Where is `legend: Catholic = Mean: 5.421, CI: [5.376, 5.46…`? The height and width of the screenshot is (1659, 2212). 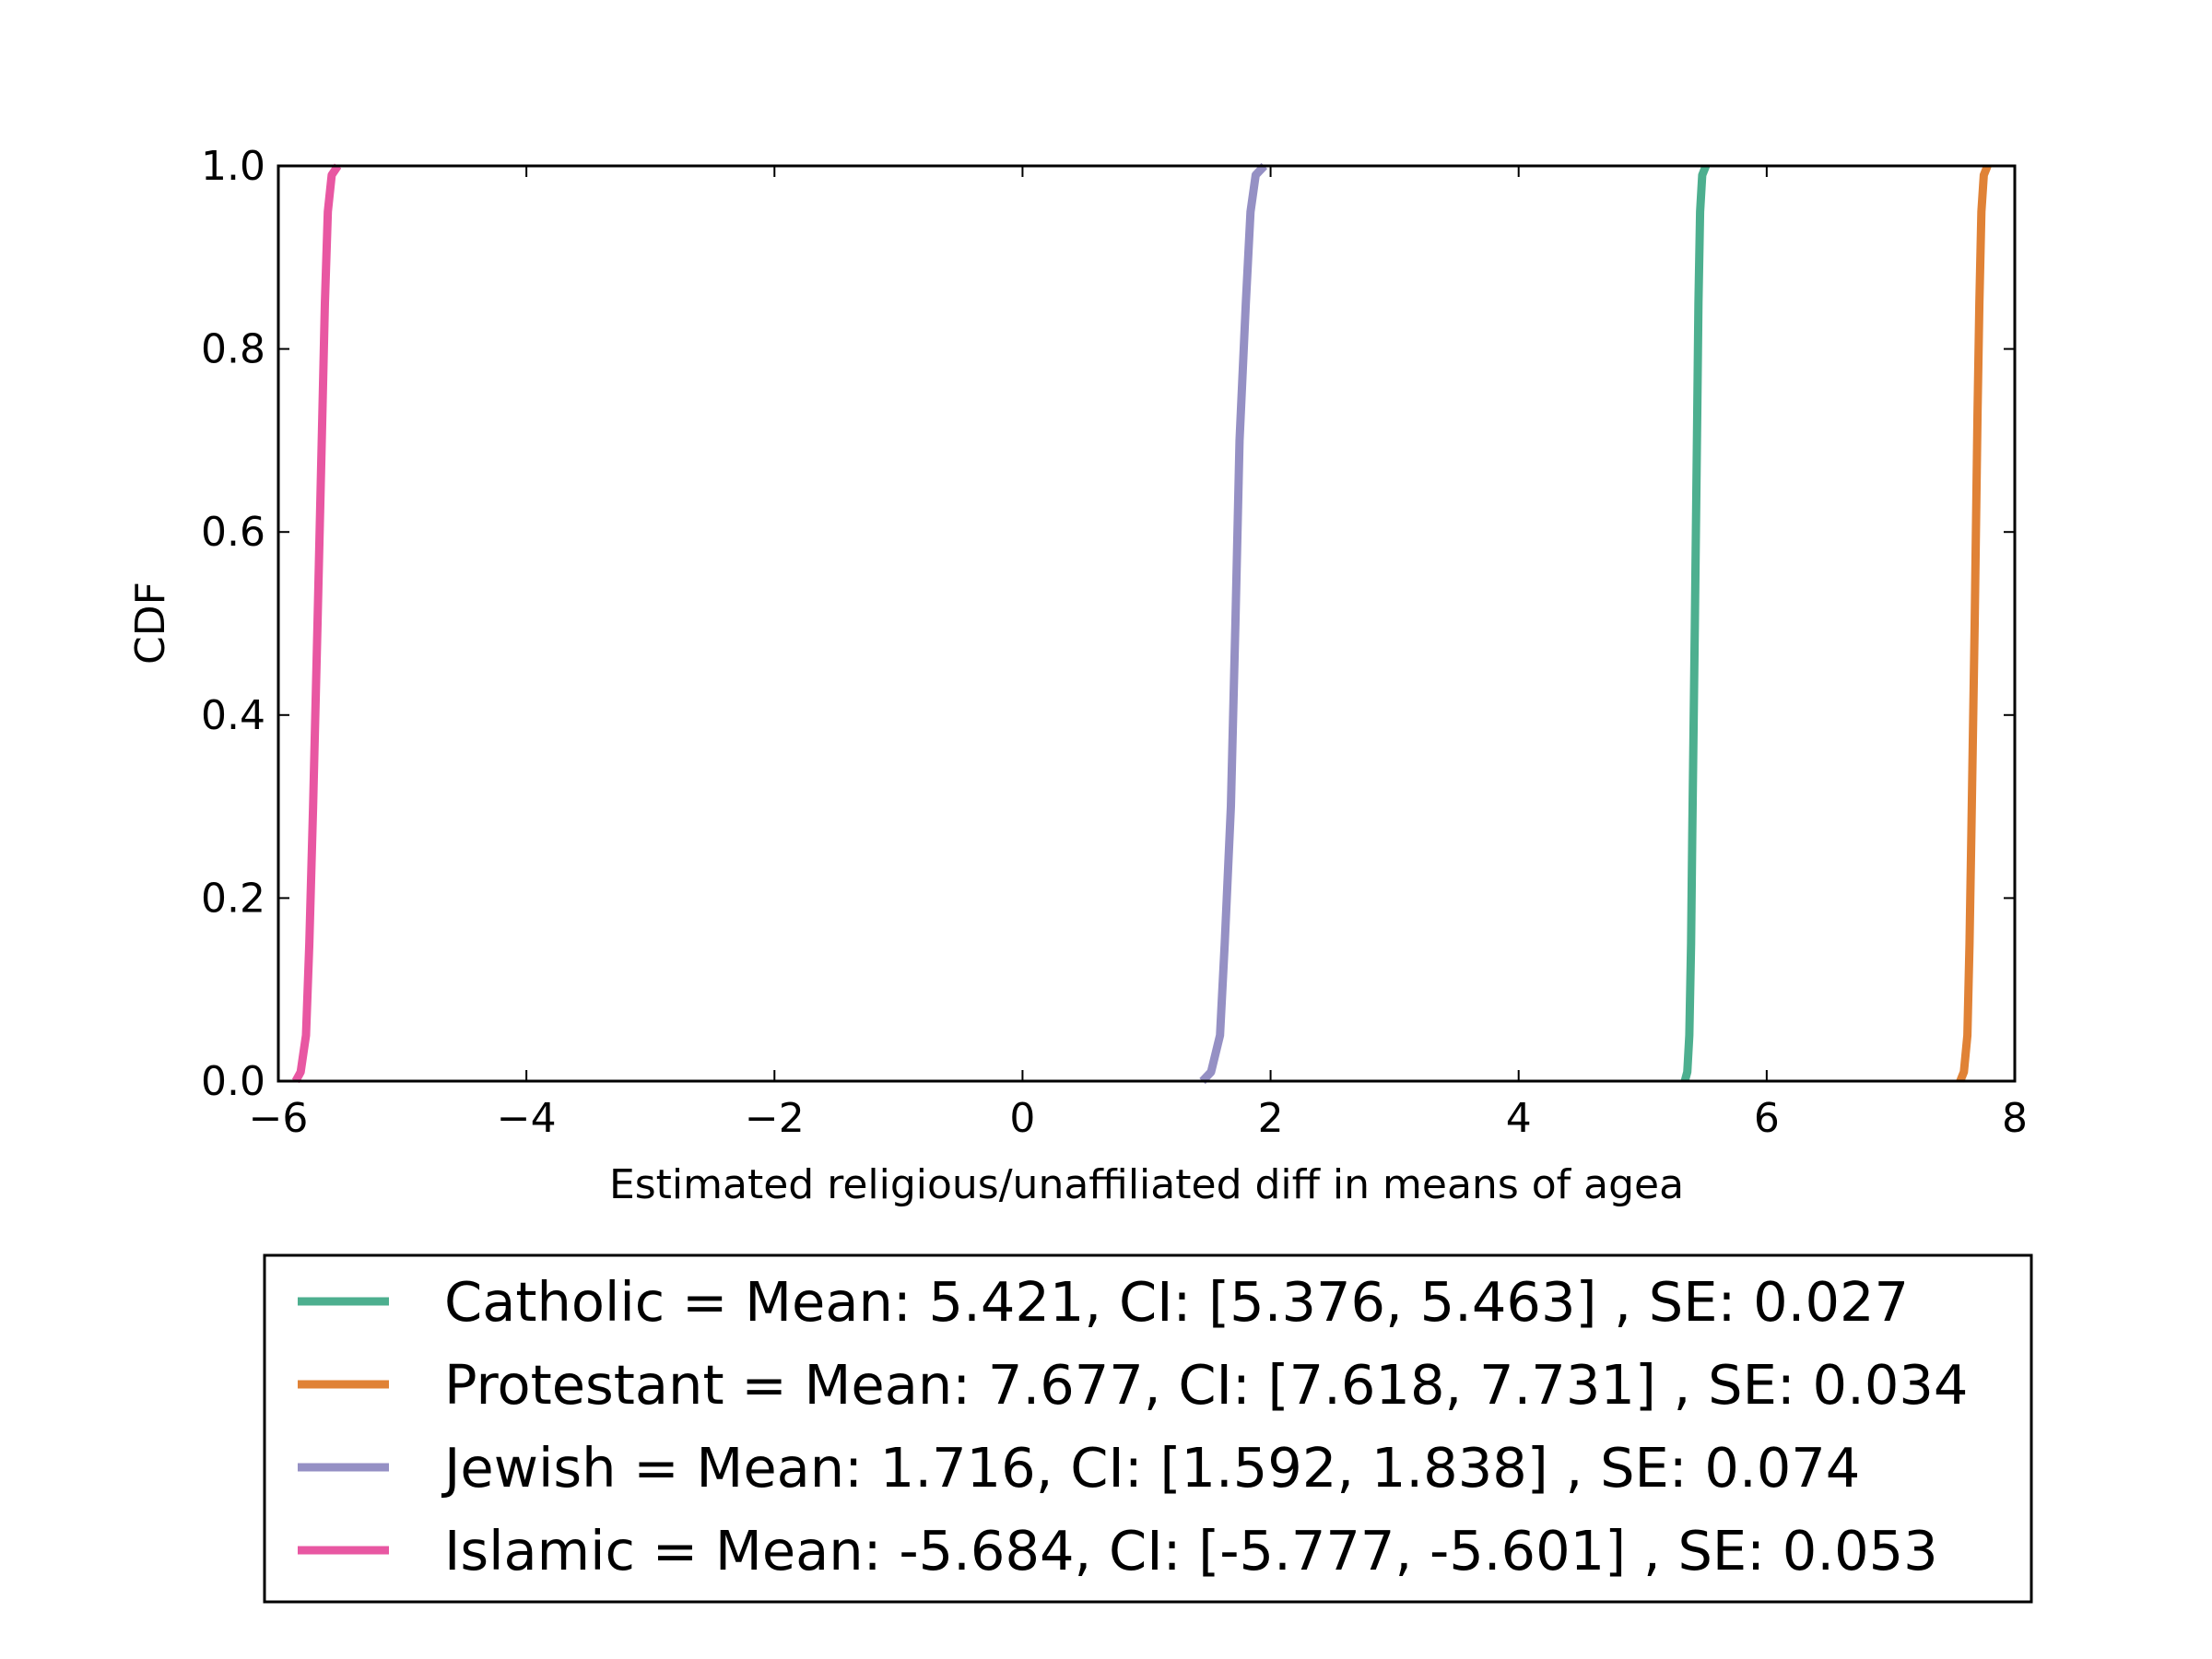 legend: Catholic = Mean: 5.421, CI: [5.376, 5.46… is located at coordinates (1133, 1426).